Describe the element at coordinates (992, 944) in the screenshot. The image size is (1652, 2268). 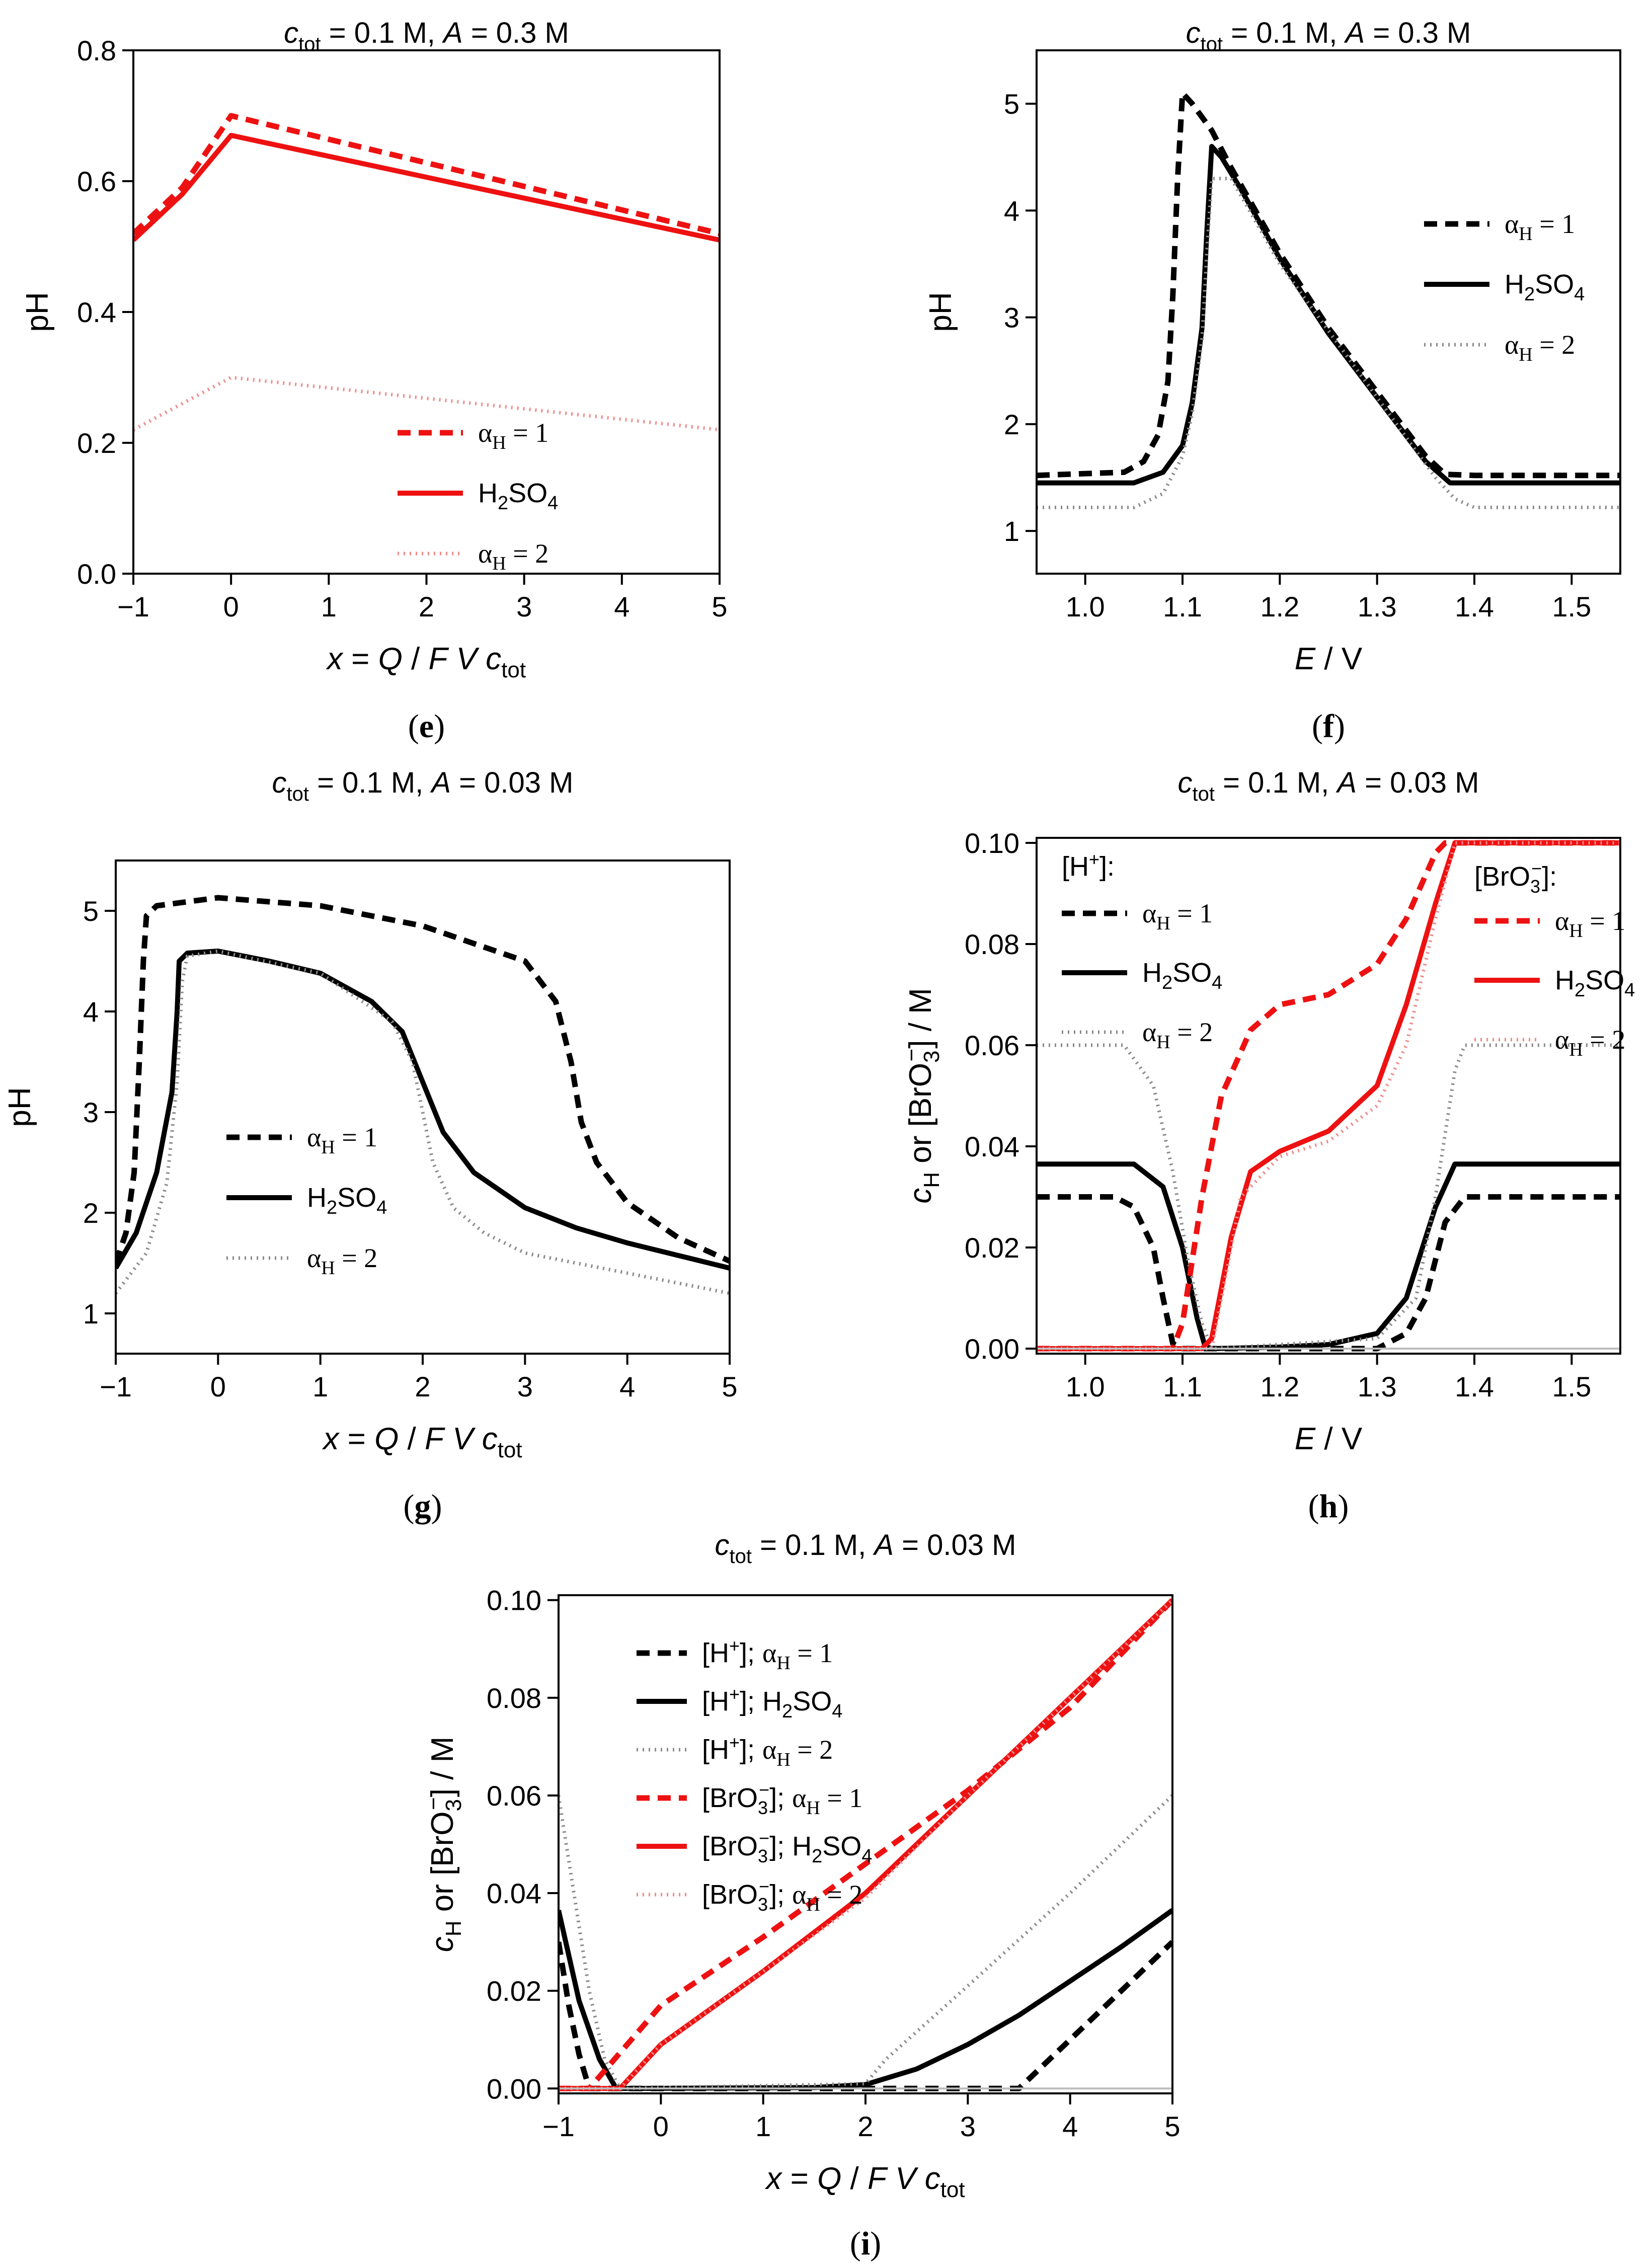
I see `y-tick-label: 0.08` at that location.